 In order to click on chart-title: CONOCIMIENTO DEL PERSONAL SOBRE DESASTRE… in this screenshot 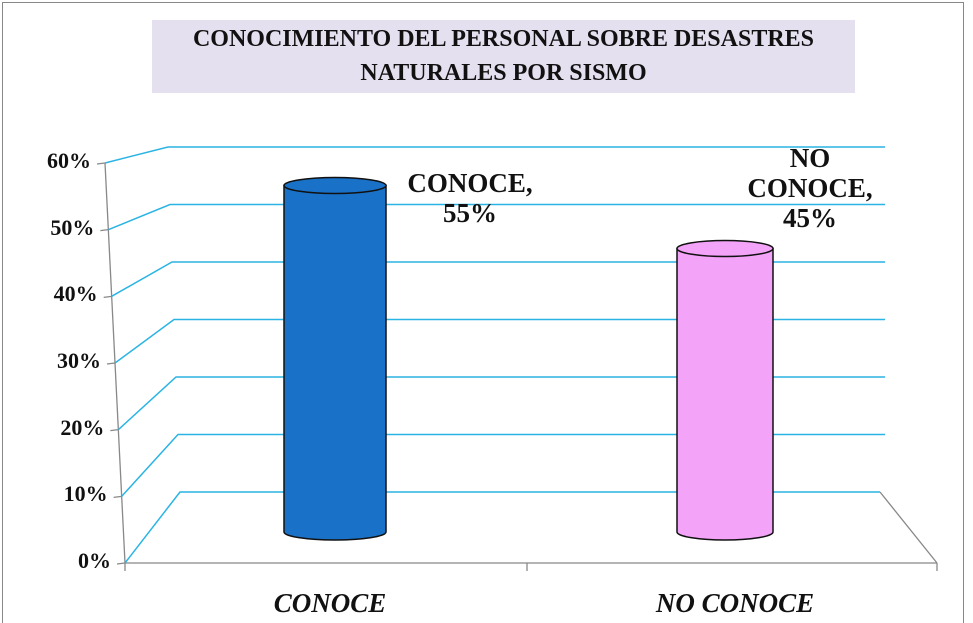, I will do `click(503, 56)`.